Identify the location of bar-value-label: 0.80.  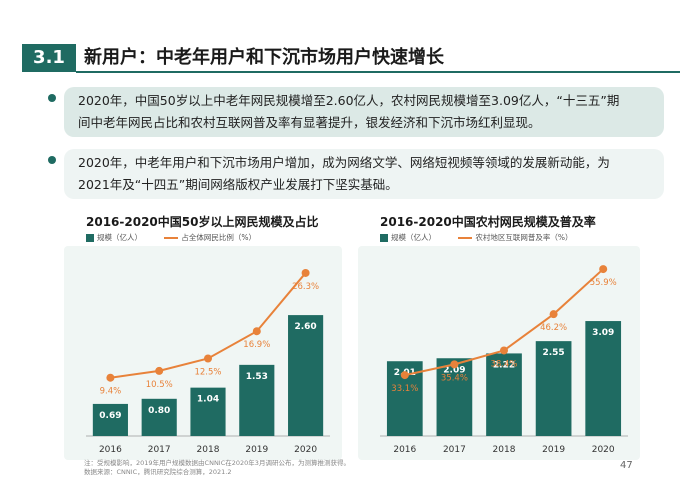
(159, 411).